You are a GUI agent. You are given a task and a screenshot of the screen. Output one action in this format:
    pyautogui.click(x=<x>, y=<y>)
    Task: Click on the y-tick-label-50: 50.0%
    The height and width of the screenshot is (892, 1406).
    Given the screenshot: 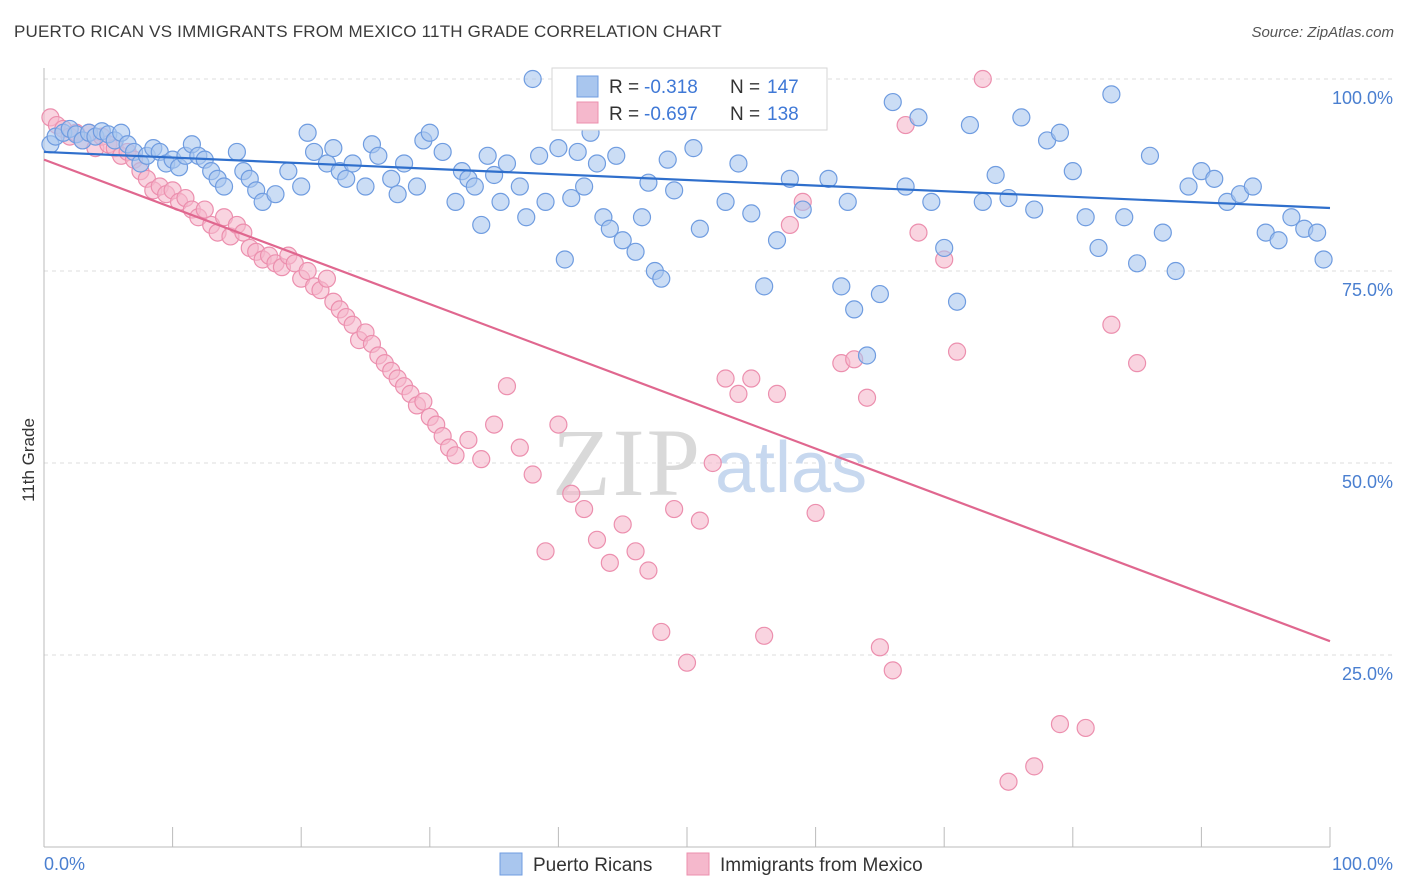 What is the action you would take?
    pyautogui.click(x=1367, y=482)
    